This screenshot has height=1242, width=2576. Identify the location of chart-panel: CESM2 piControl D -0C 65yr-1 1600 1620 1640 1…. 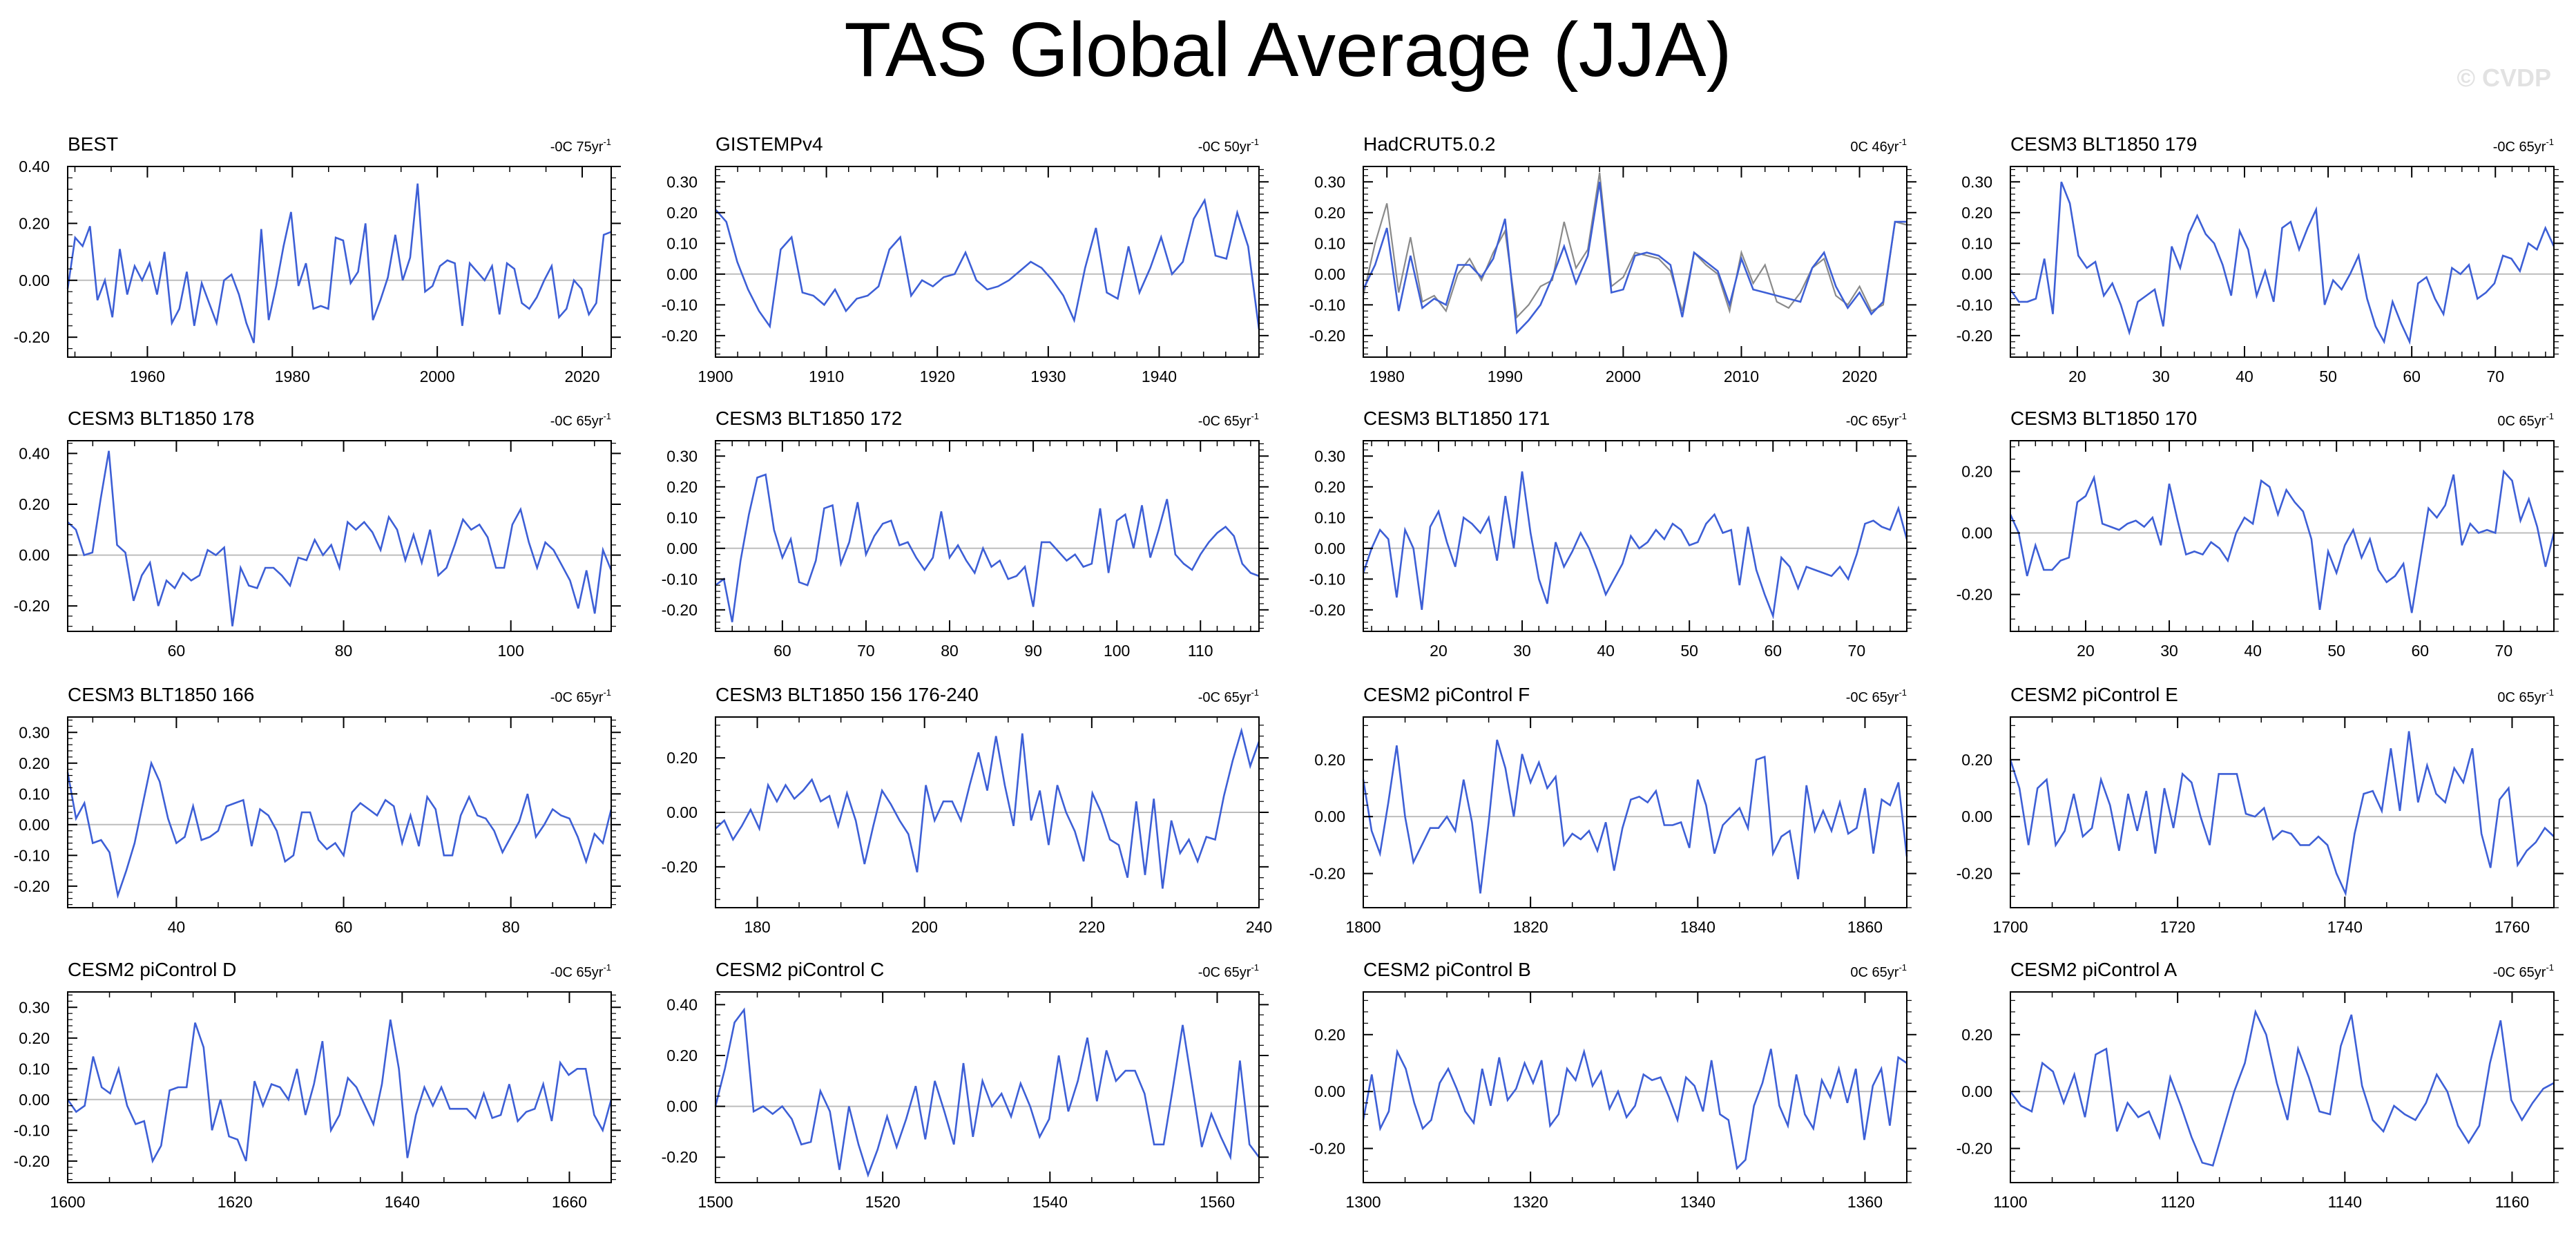
(317, 1085).